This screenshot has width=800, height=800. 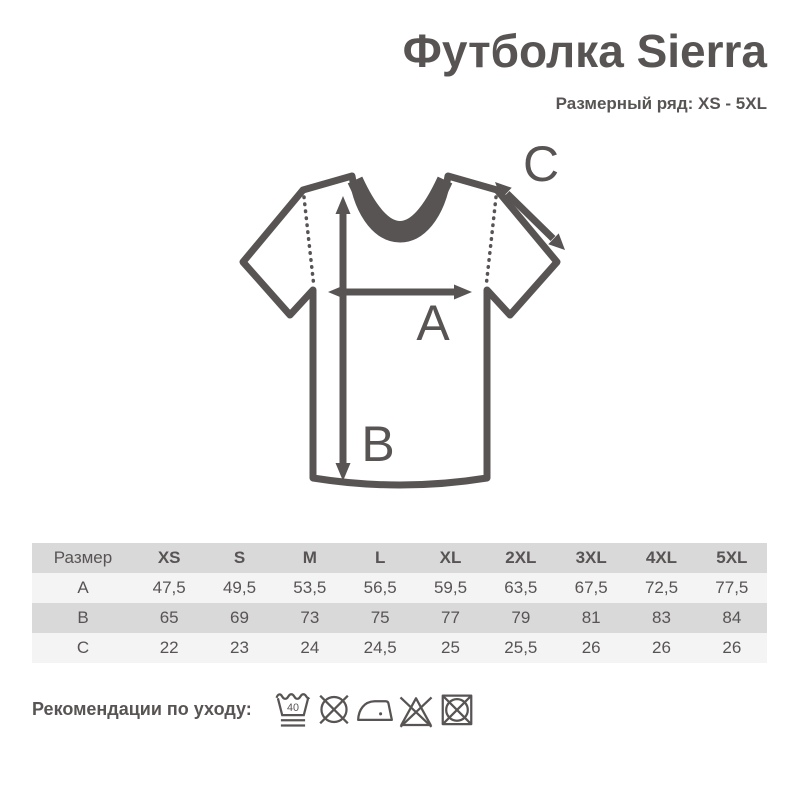 What do you see at coordinates (380, 557) in the screenshot?
I see `table-col-header: L` at bounding box center [380, 557].